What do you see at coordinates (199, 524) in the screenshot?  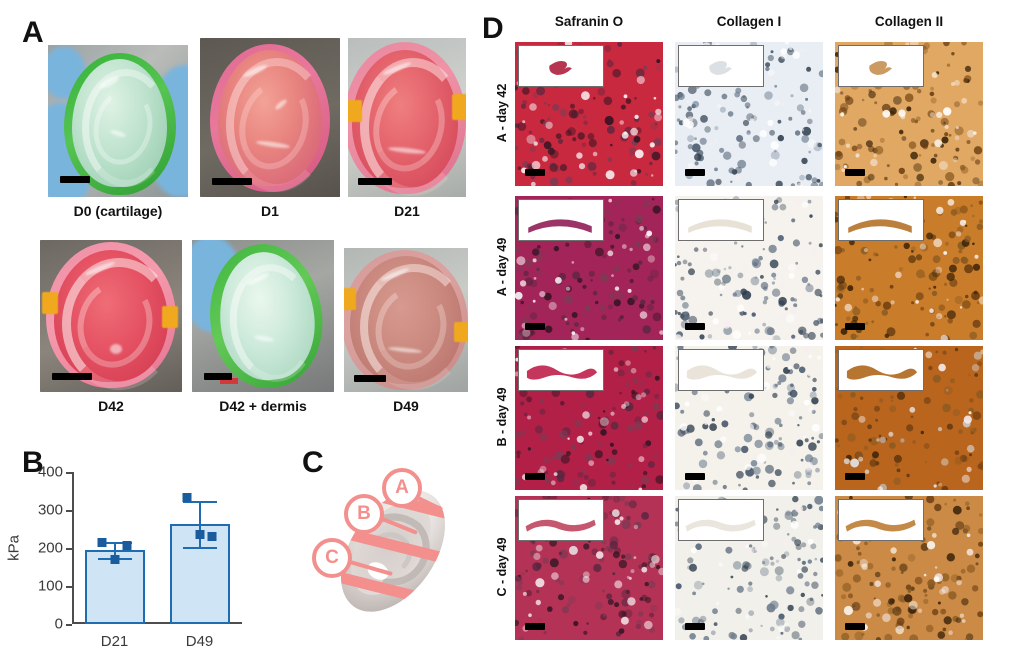 I see `error-bar-d49` at bounding box center [199, 524].